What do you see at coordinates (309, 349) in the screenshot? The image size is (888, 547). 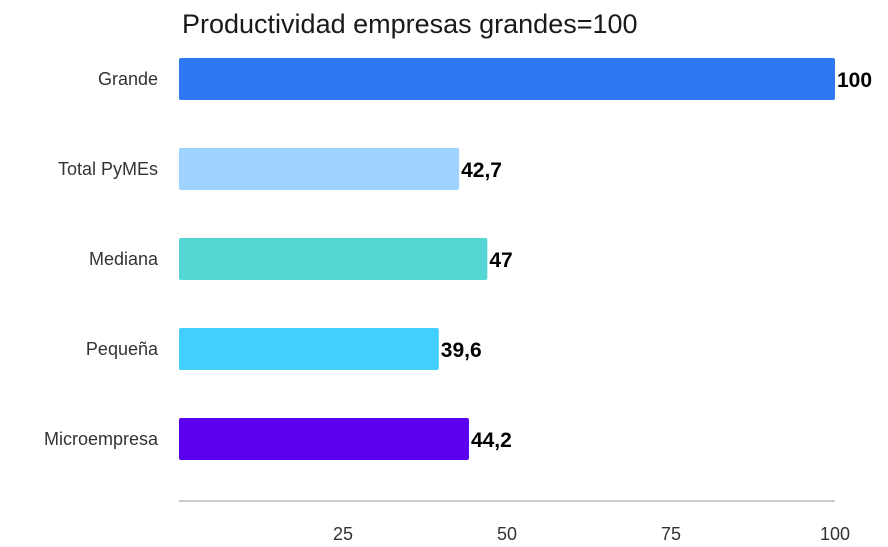 I see `bar-pequena` at bounding box center [309, 349].